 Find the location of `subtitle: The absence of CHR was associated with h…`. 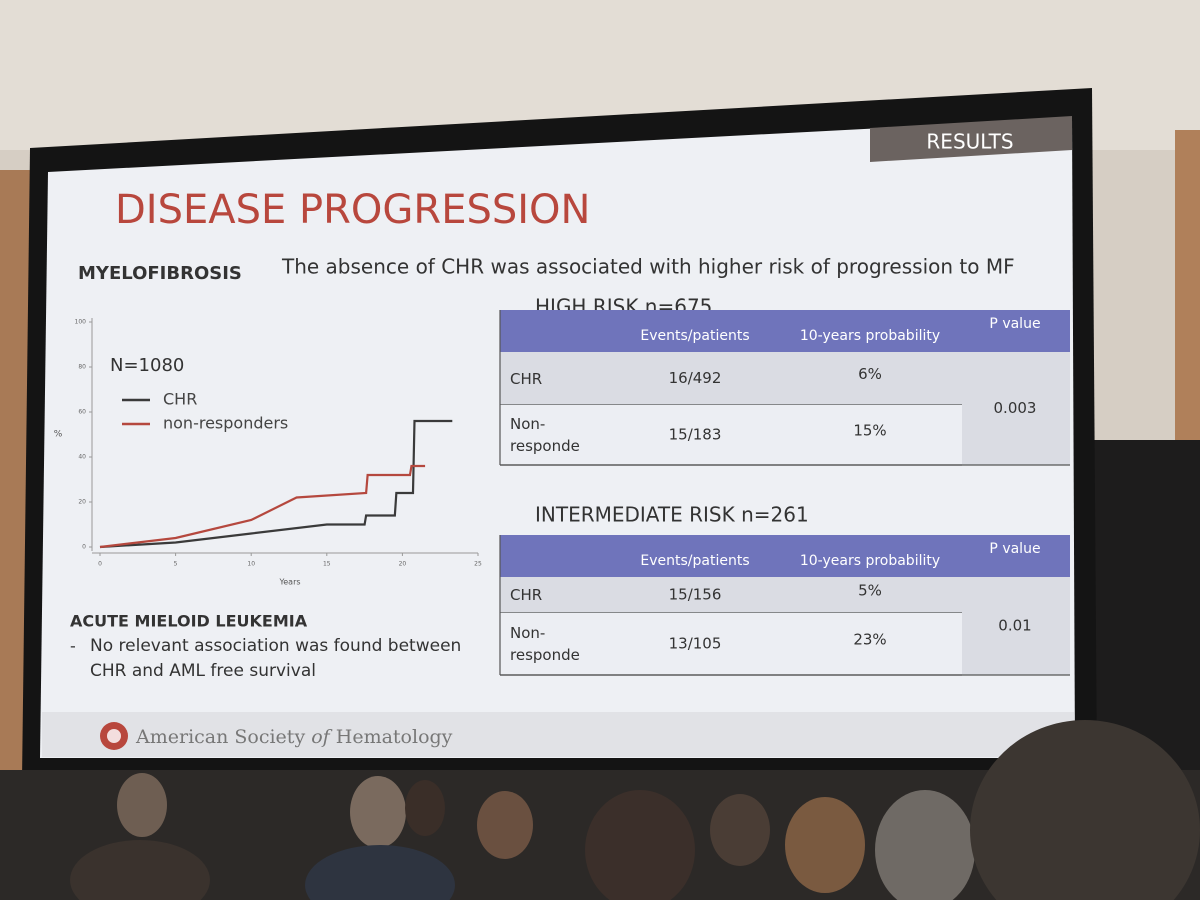

subtitle: The absence of CHR was associated with h… is located at coordinates (648, 267).